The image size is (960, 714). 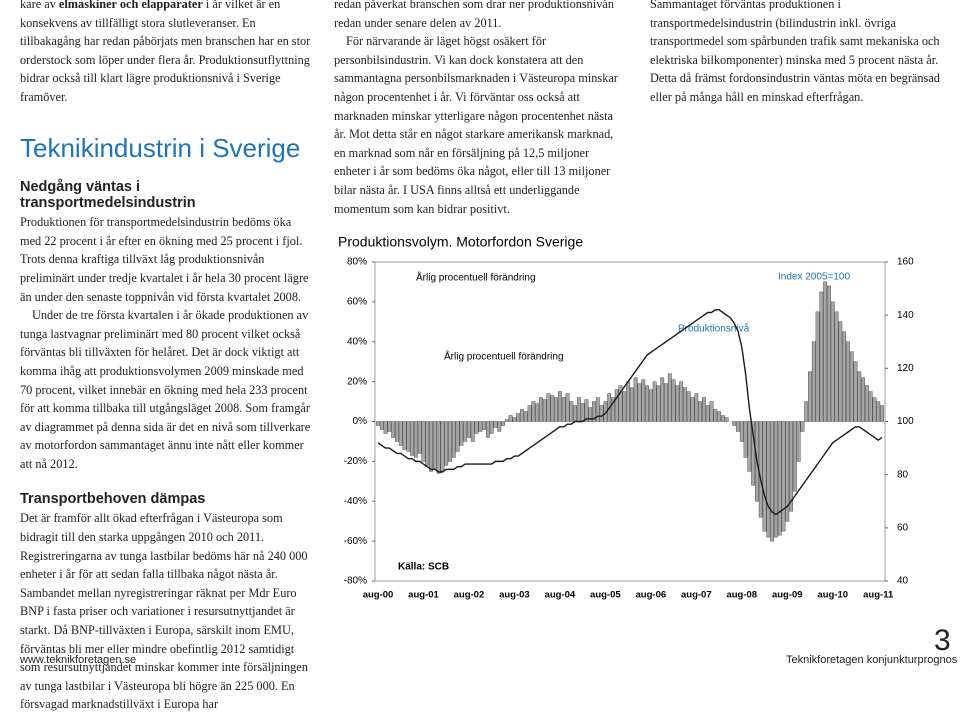 What do you see at coordinates (787, 595) in the screenshot?
I see `x-tick-label: aug-09` at bounding box center [787, 595].